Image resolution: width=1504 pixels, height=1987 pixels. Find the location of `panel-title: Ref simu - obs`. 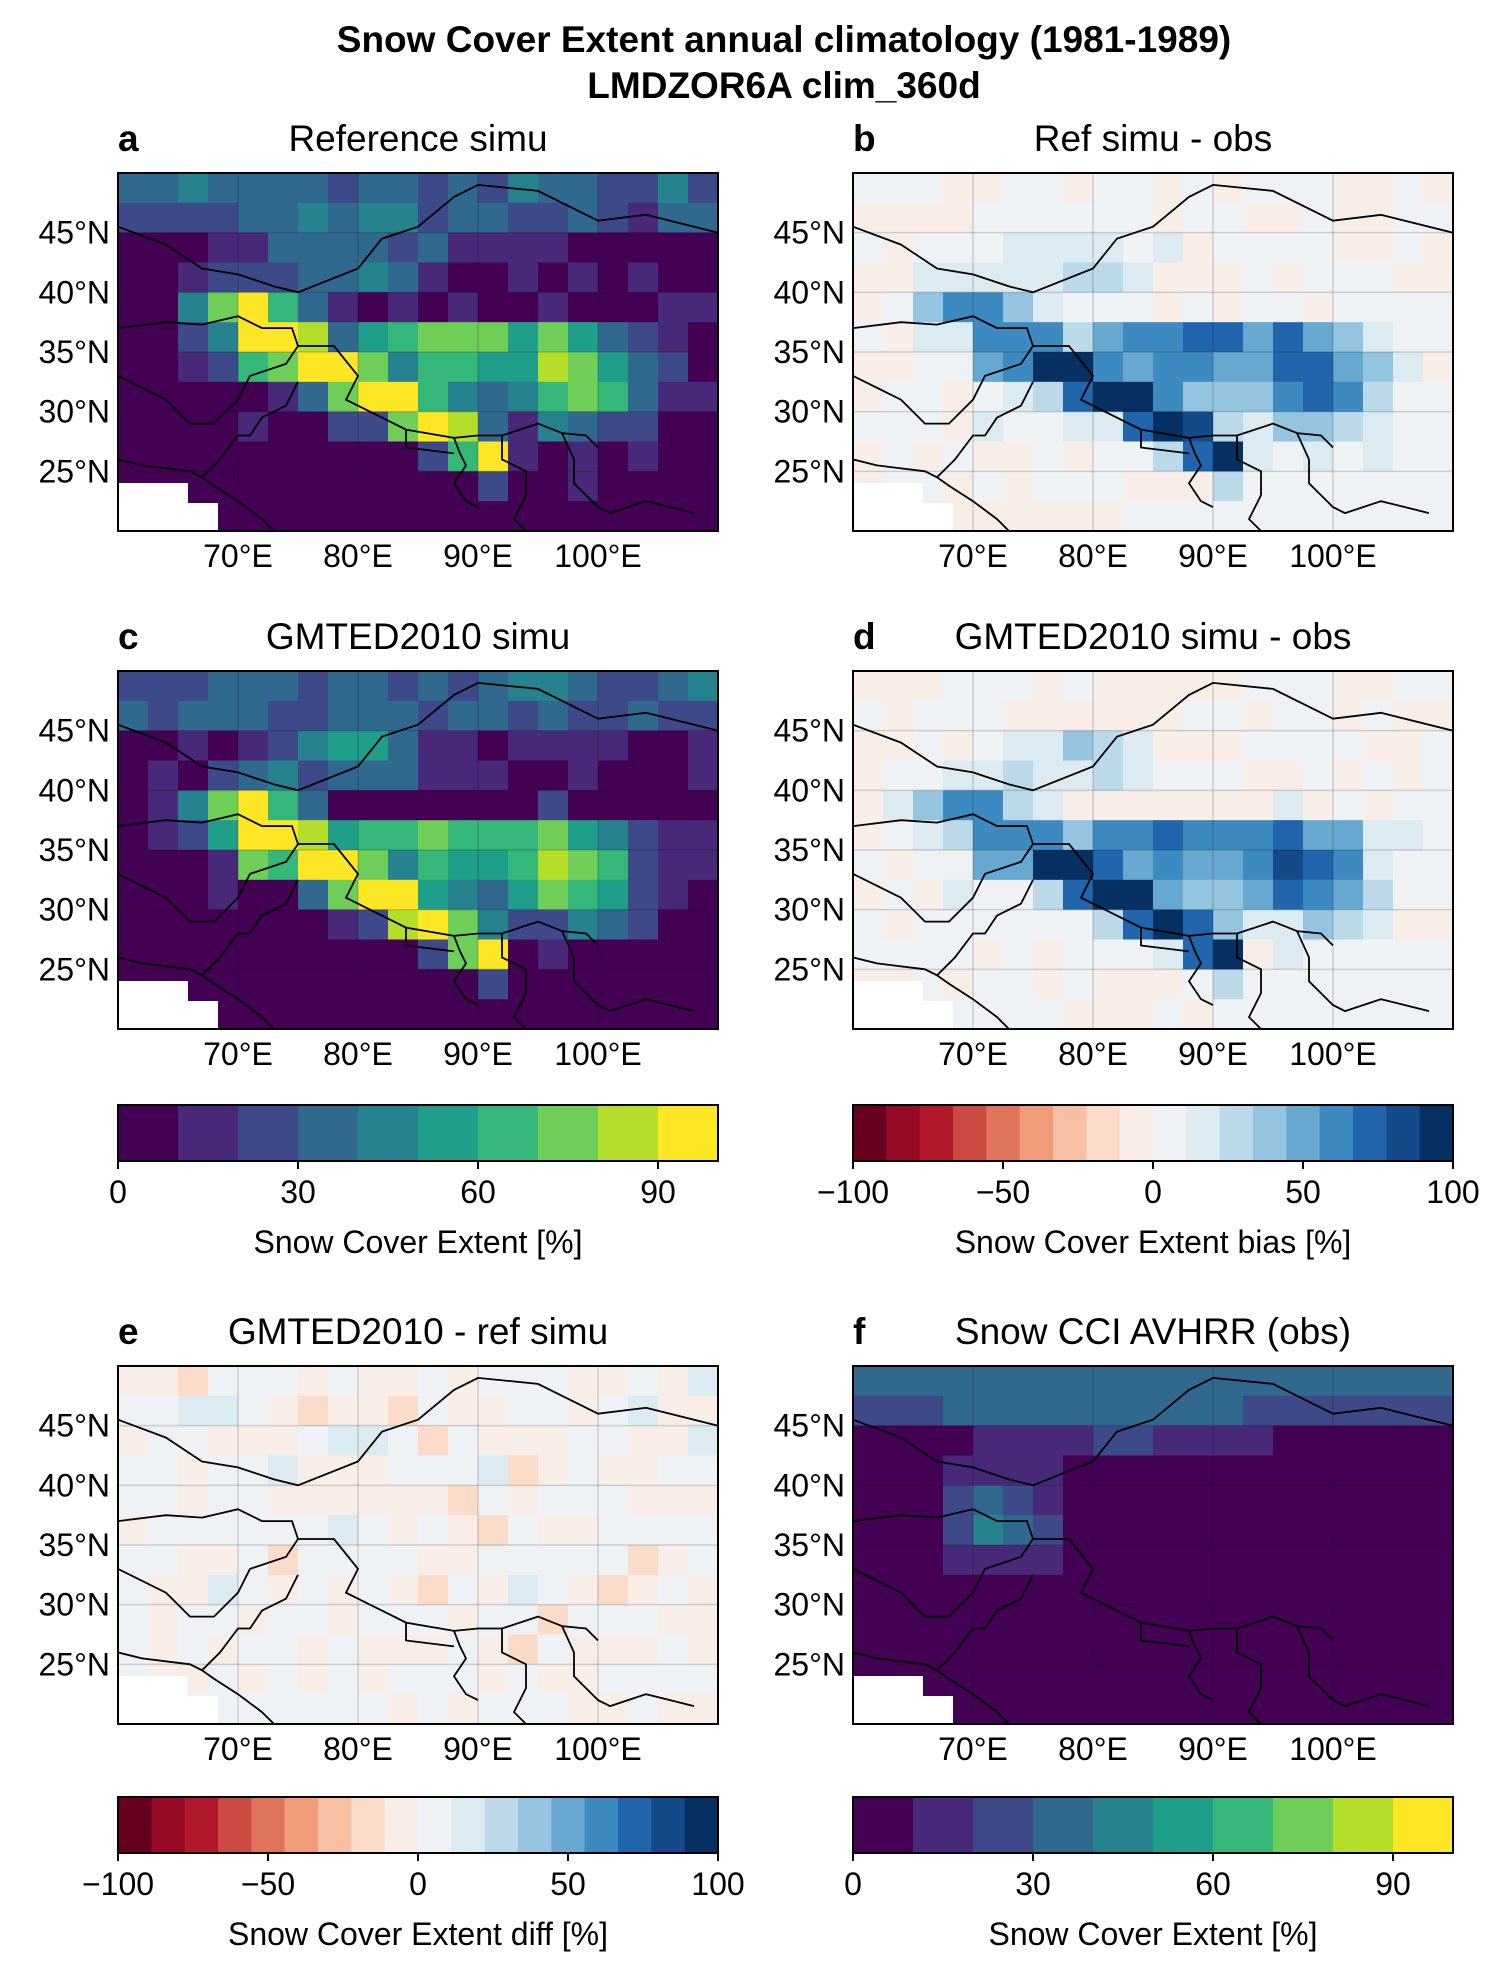

panel-title: Ref simu - obs is located at coordinates (1153, 138).